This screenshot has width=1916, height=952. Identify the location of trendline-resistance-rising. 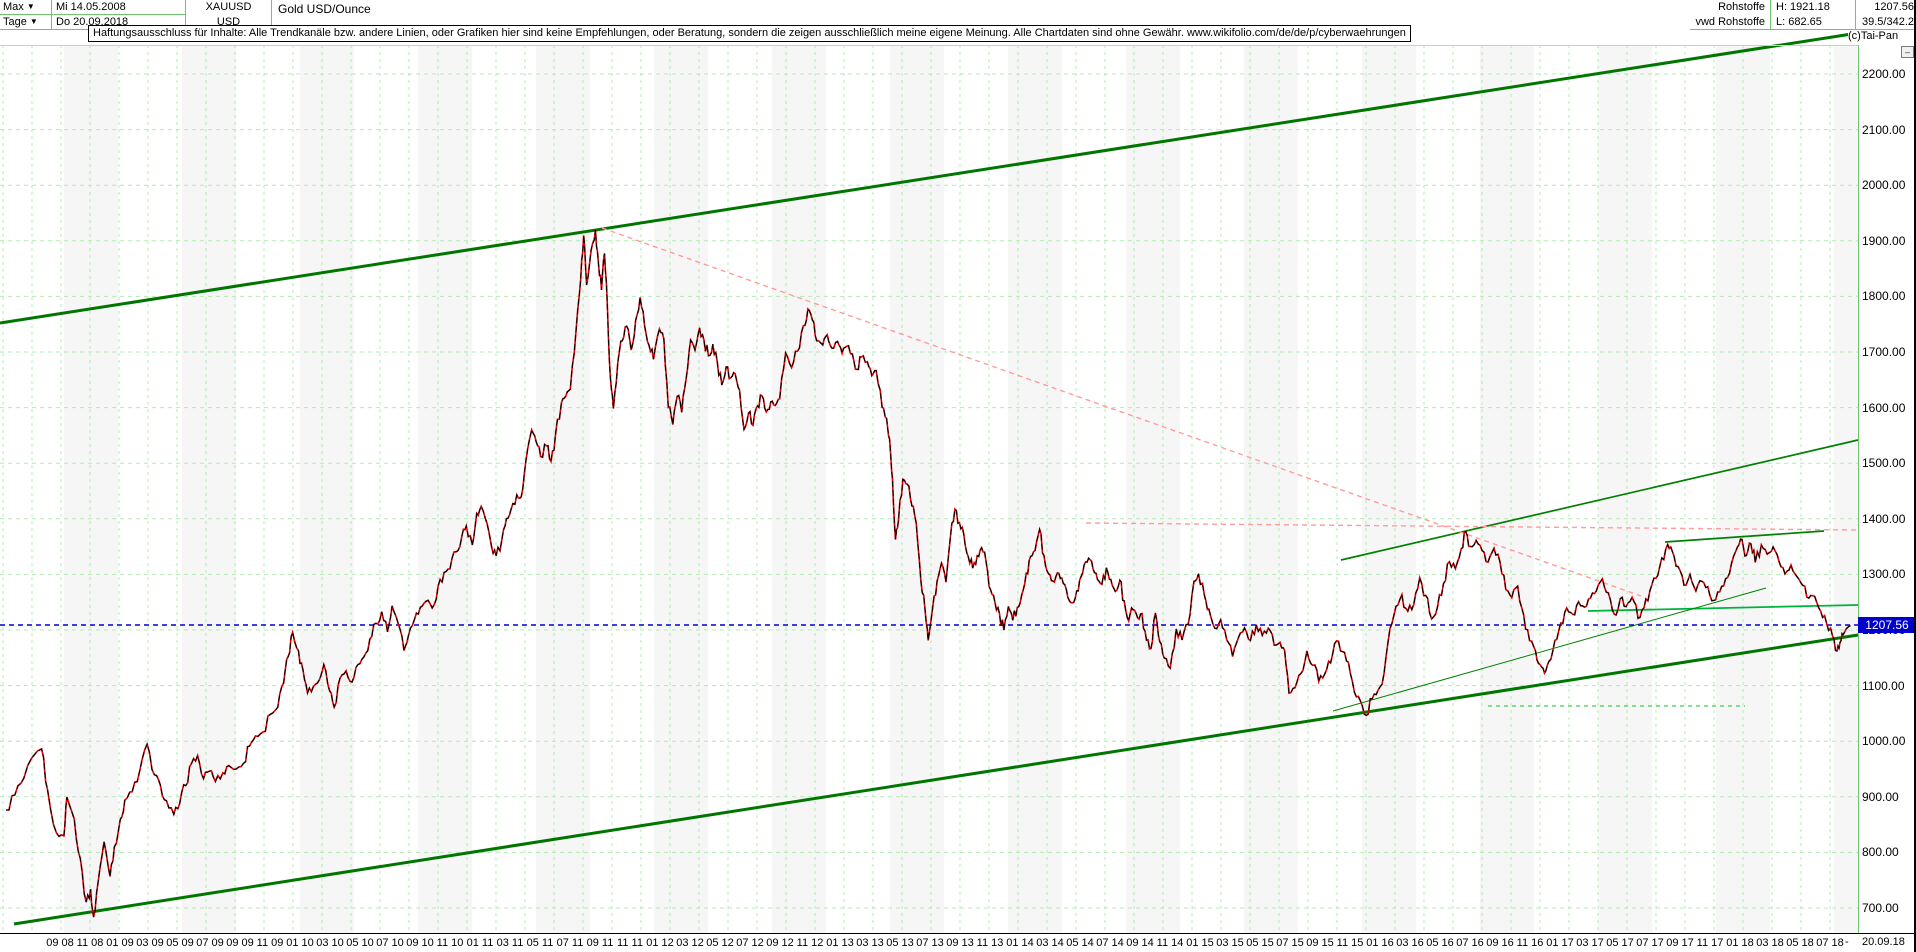
(1599, 500).